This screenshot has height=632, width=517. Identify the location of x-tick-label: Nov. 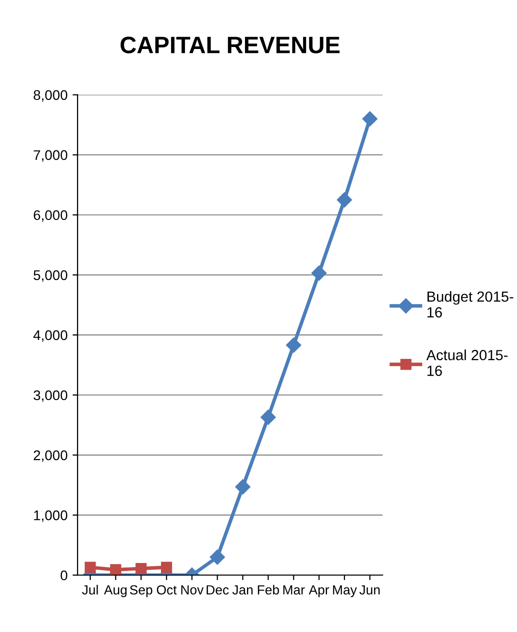
(192, 590).